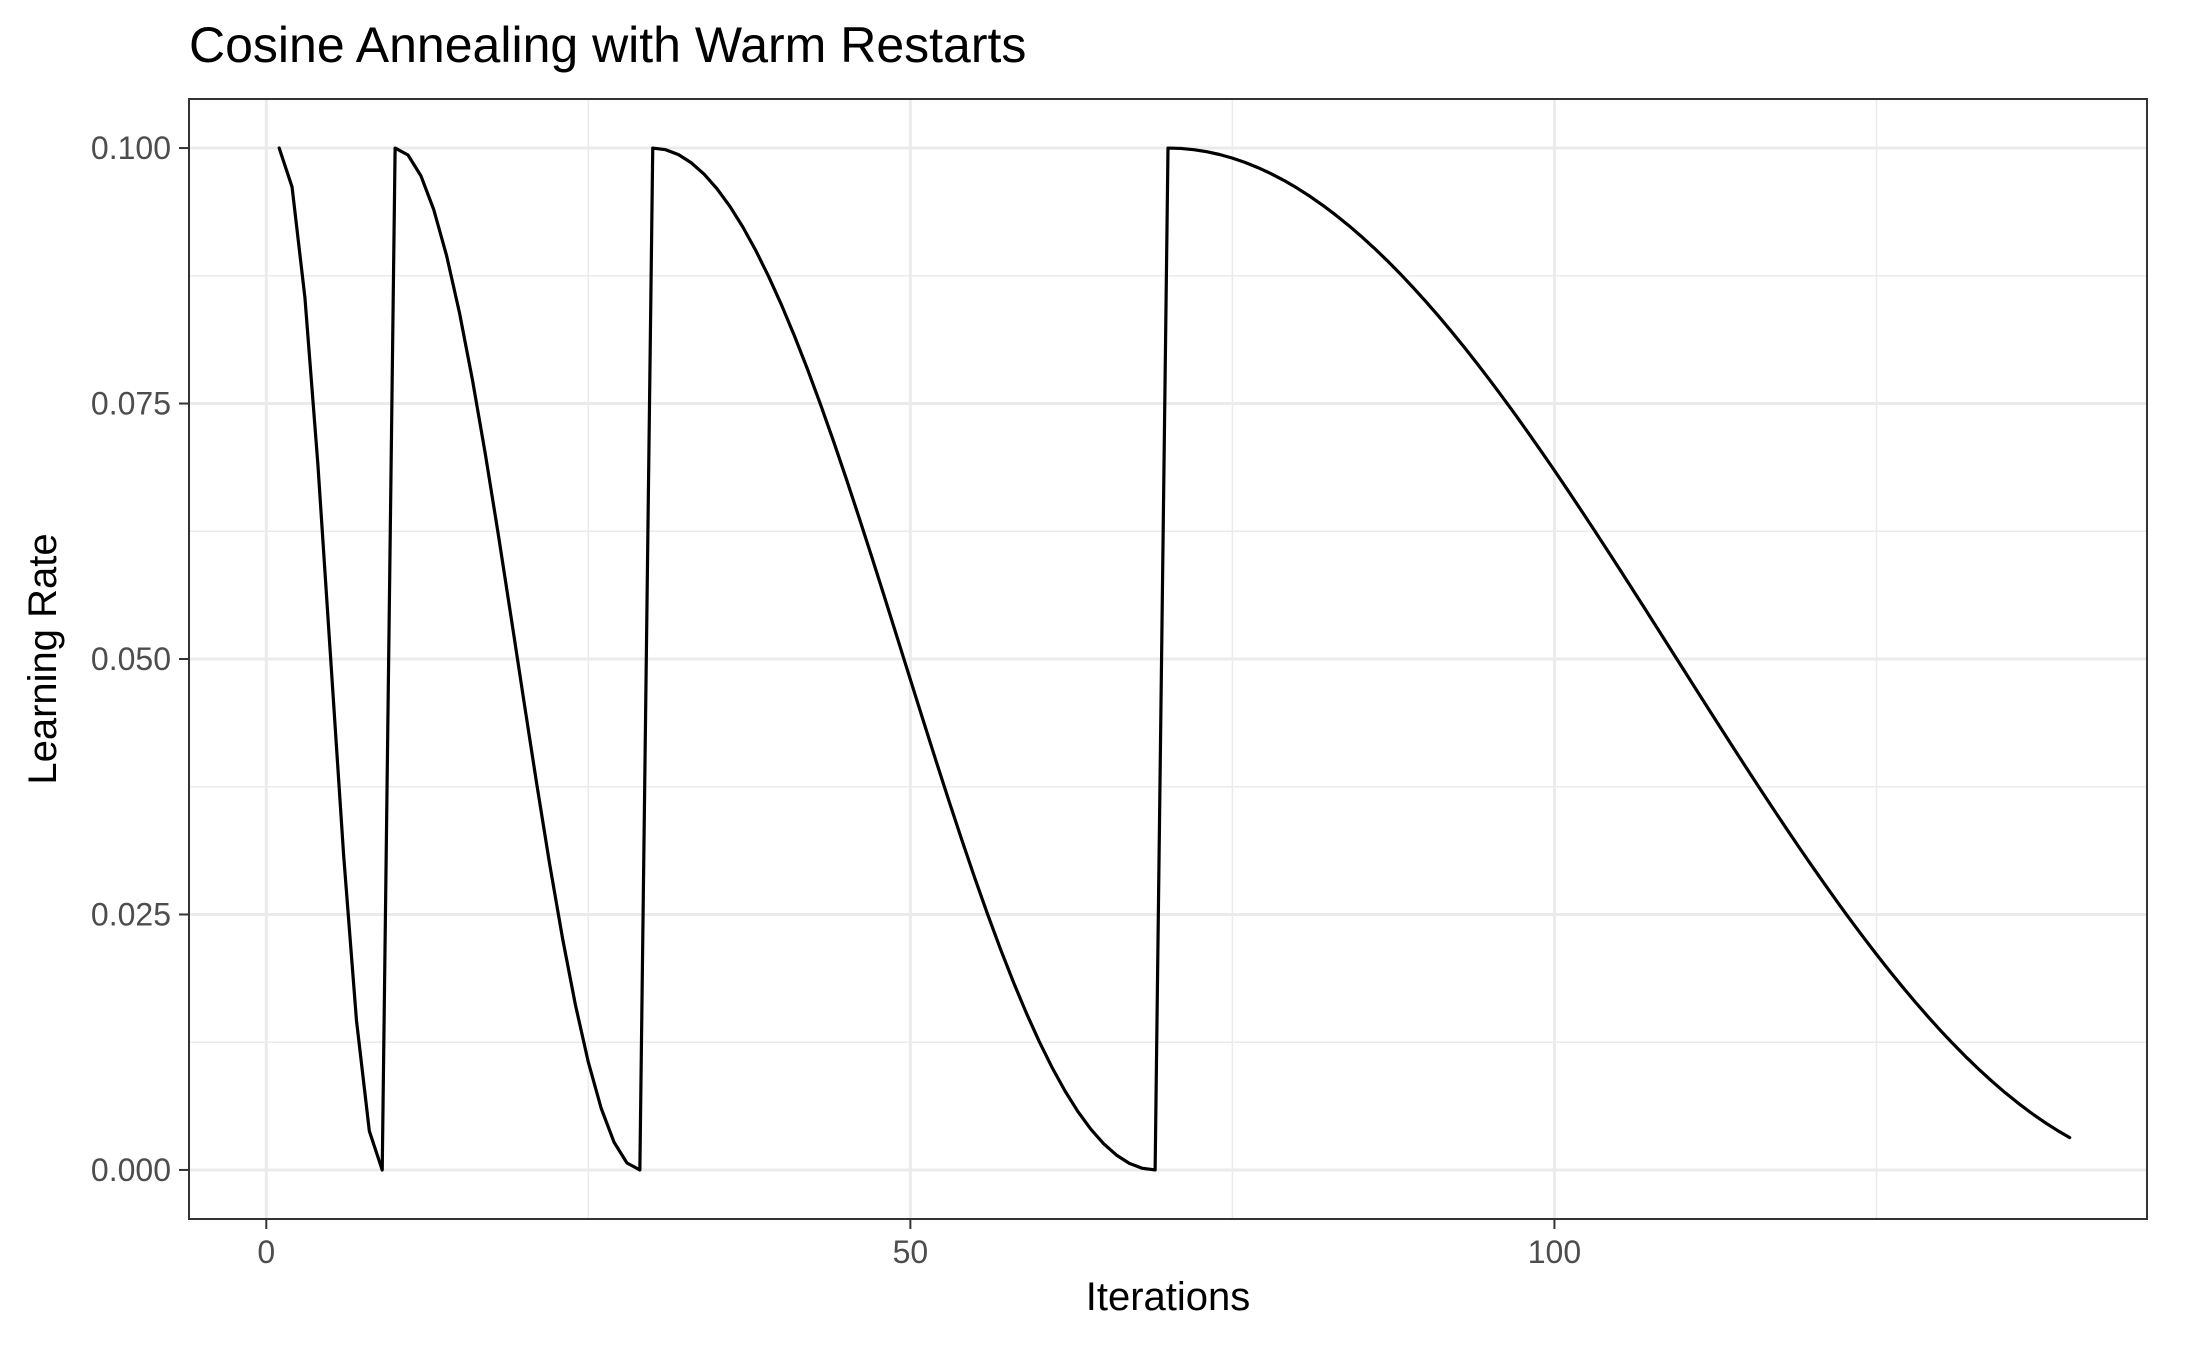 The image size is (2187, 1350). I want to click on y-axis: 0.000 0.025 0.050 0.075 0.100, so click(140, 659).